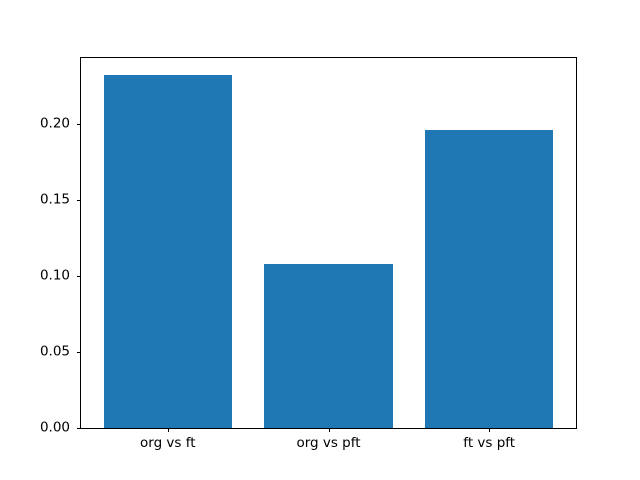 The height and width of the screenshot is (480, 640). What do you see at coordinates (328, 443) in the screenshot?
I see `x-tick-label-org-vs-pft: org vs pft` at bounding box center [328, 443].